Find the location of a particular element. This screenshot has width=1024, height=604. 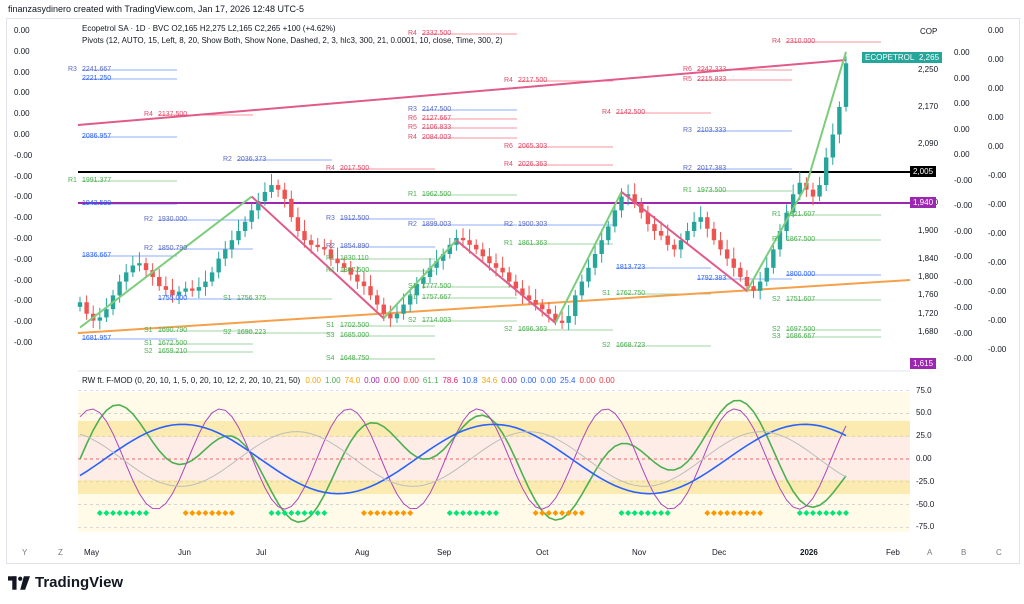

price-axis-label: 1,680 is located at coordinates (928, 332).